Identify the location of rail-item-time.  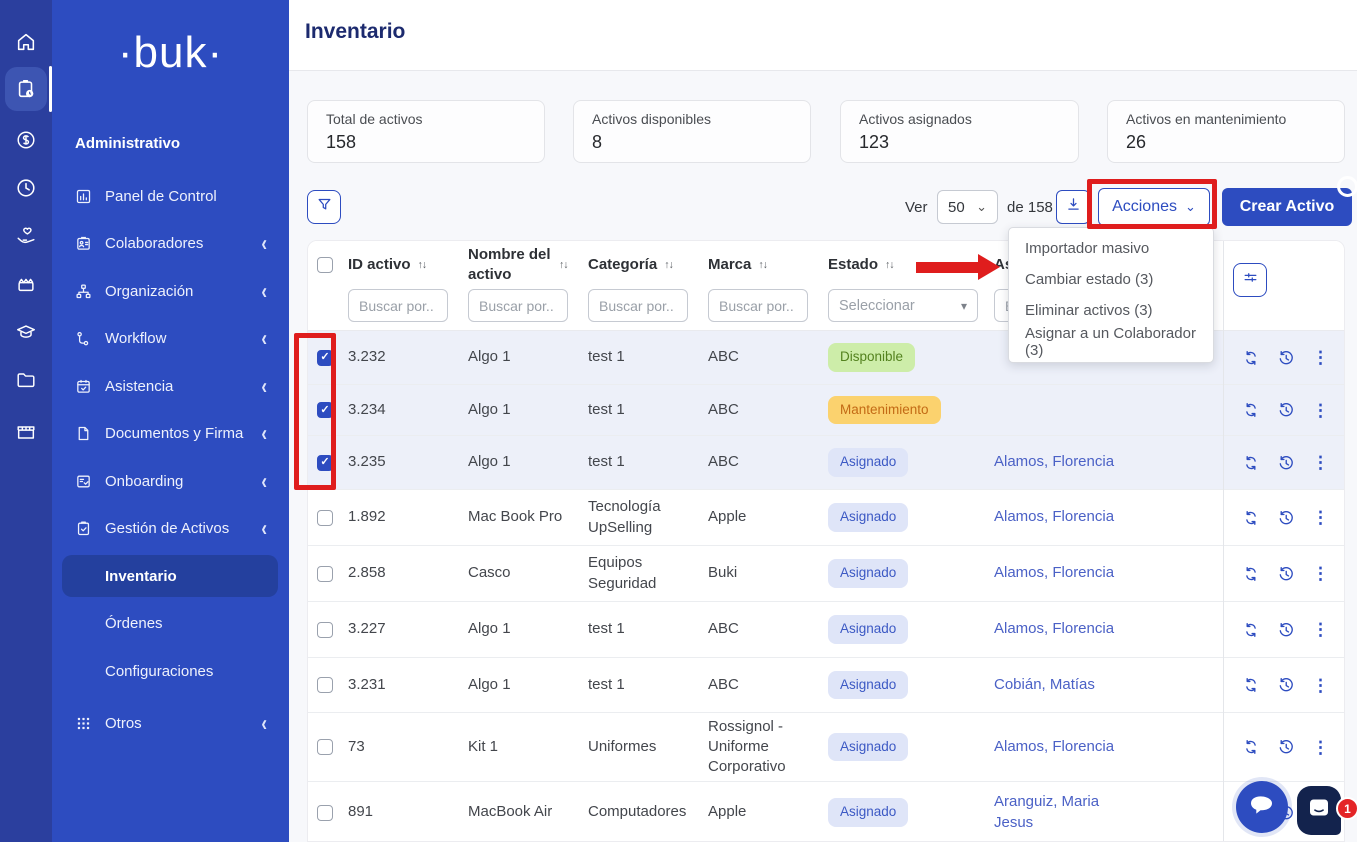
(26, 188).